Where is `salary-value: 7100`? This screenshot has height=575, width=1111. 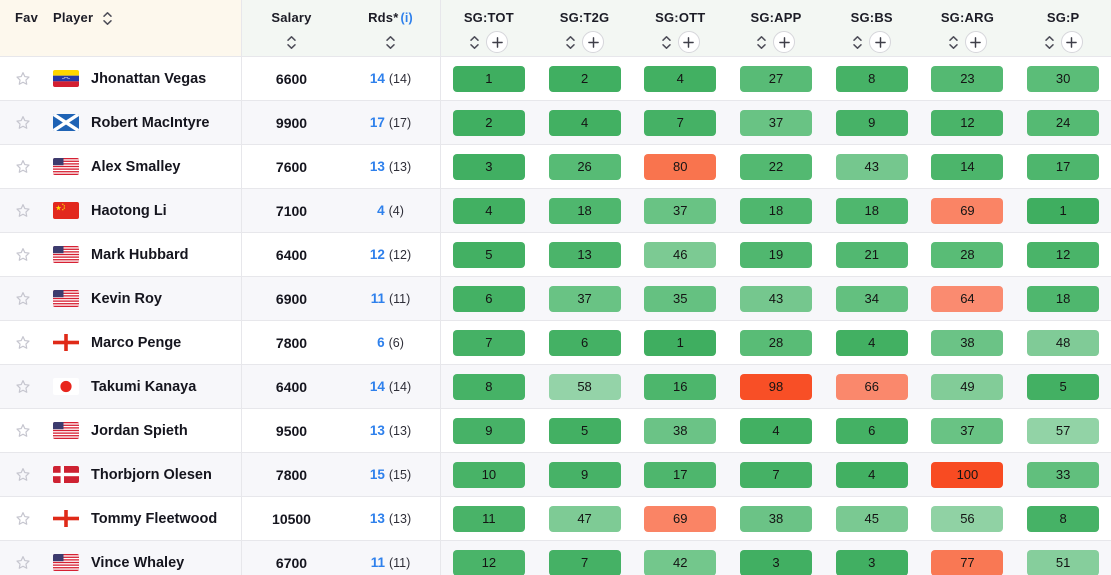
salary-value: 7100 is located at coordinates (291, 210).